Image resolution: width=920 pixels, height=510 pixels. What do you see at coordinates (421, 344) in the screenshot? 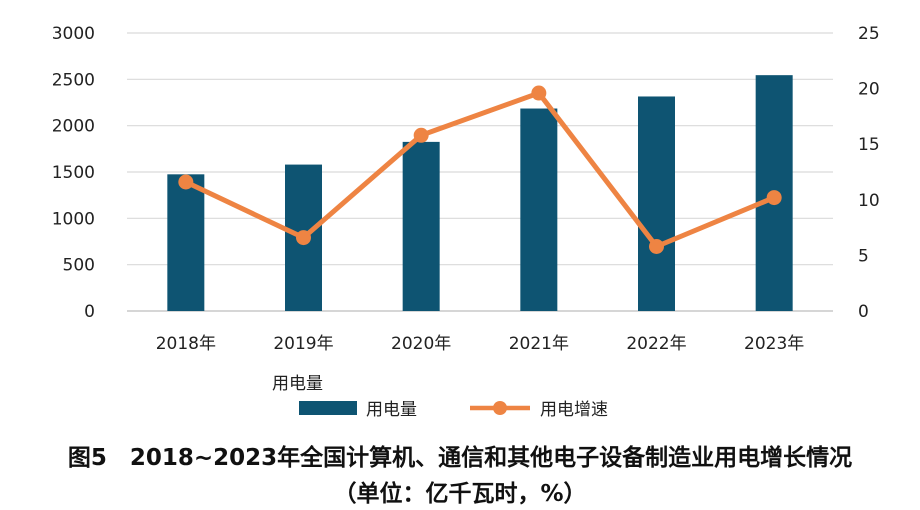
I see `x-tick-label: 2020年` at bounding box center [421, 344].